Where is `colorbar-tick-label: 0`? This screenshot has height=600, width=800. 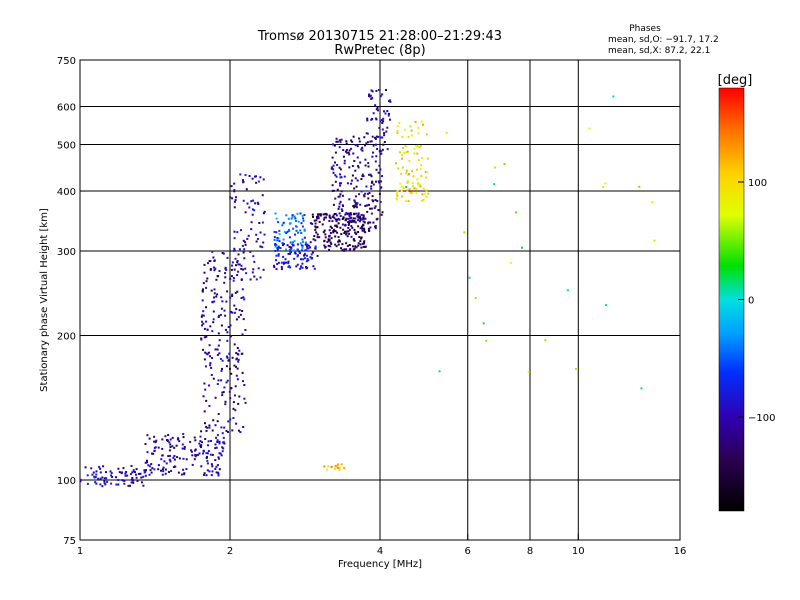 colorbar-tick-label: 0 is located at coordinates (751, 301).